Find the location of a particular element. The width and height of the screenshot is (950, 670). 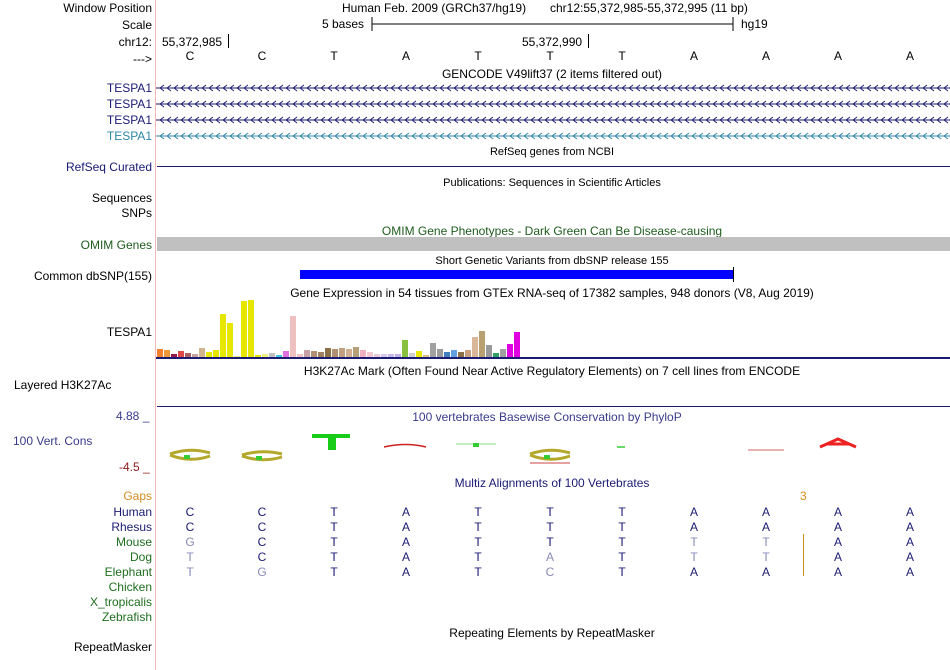

common-dbsnp-label: Common dbSNP(155) is located at coordinates (92, 276).